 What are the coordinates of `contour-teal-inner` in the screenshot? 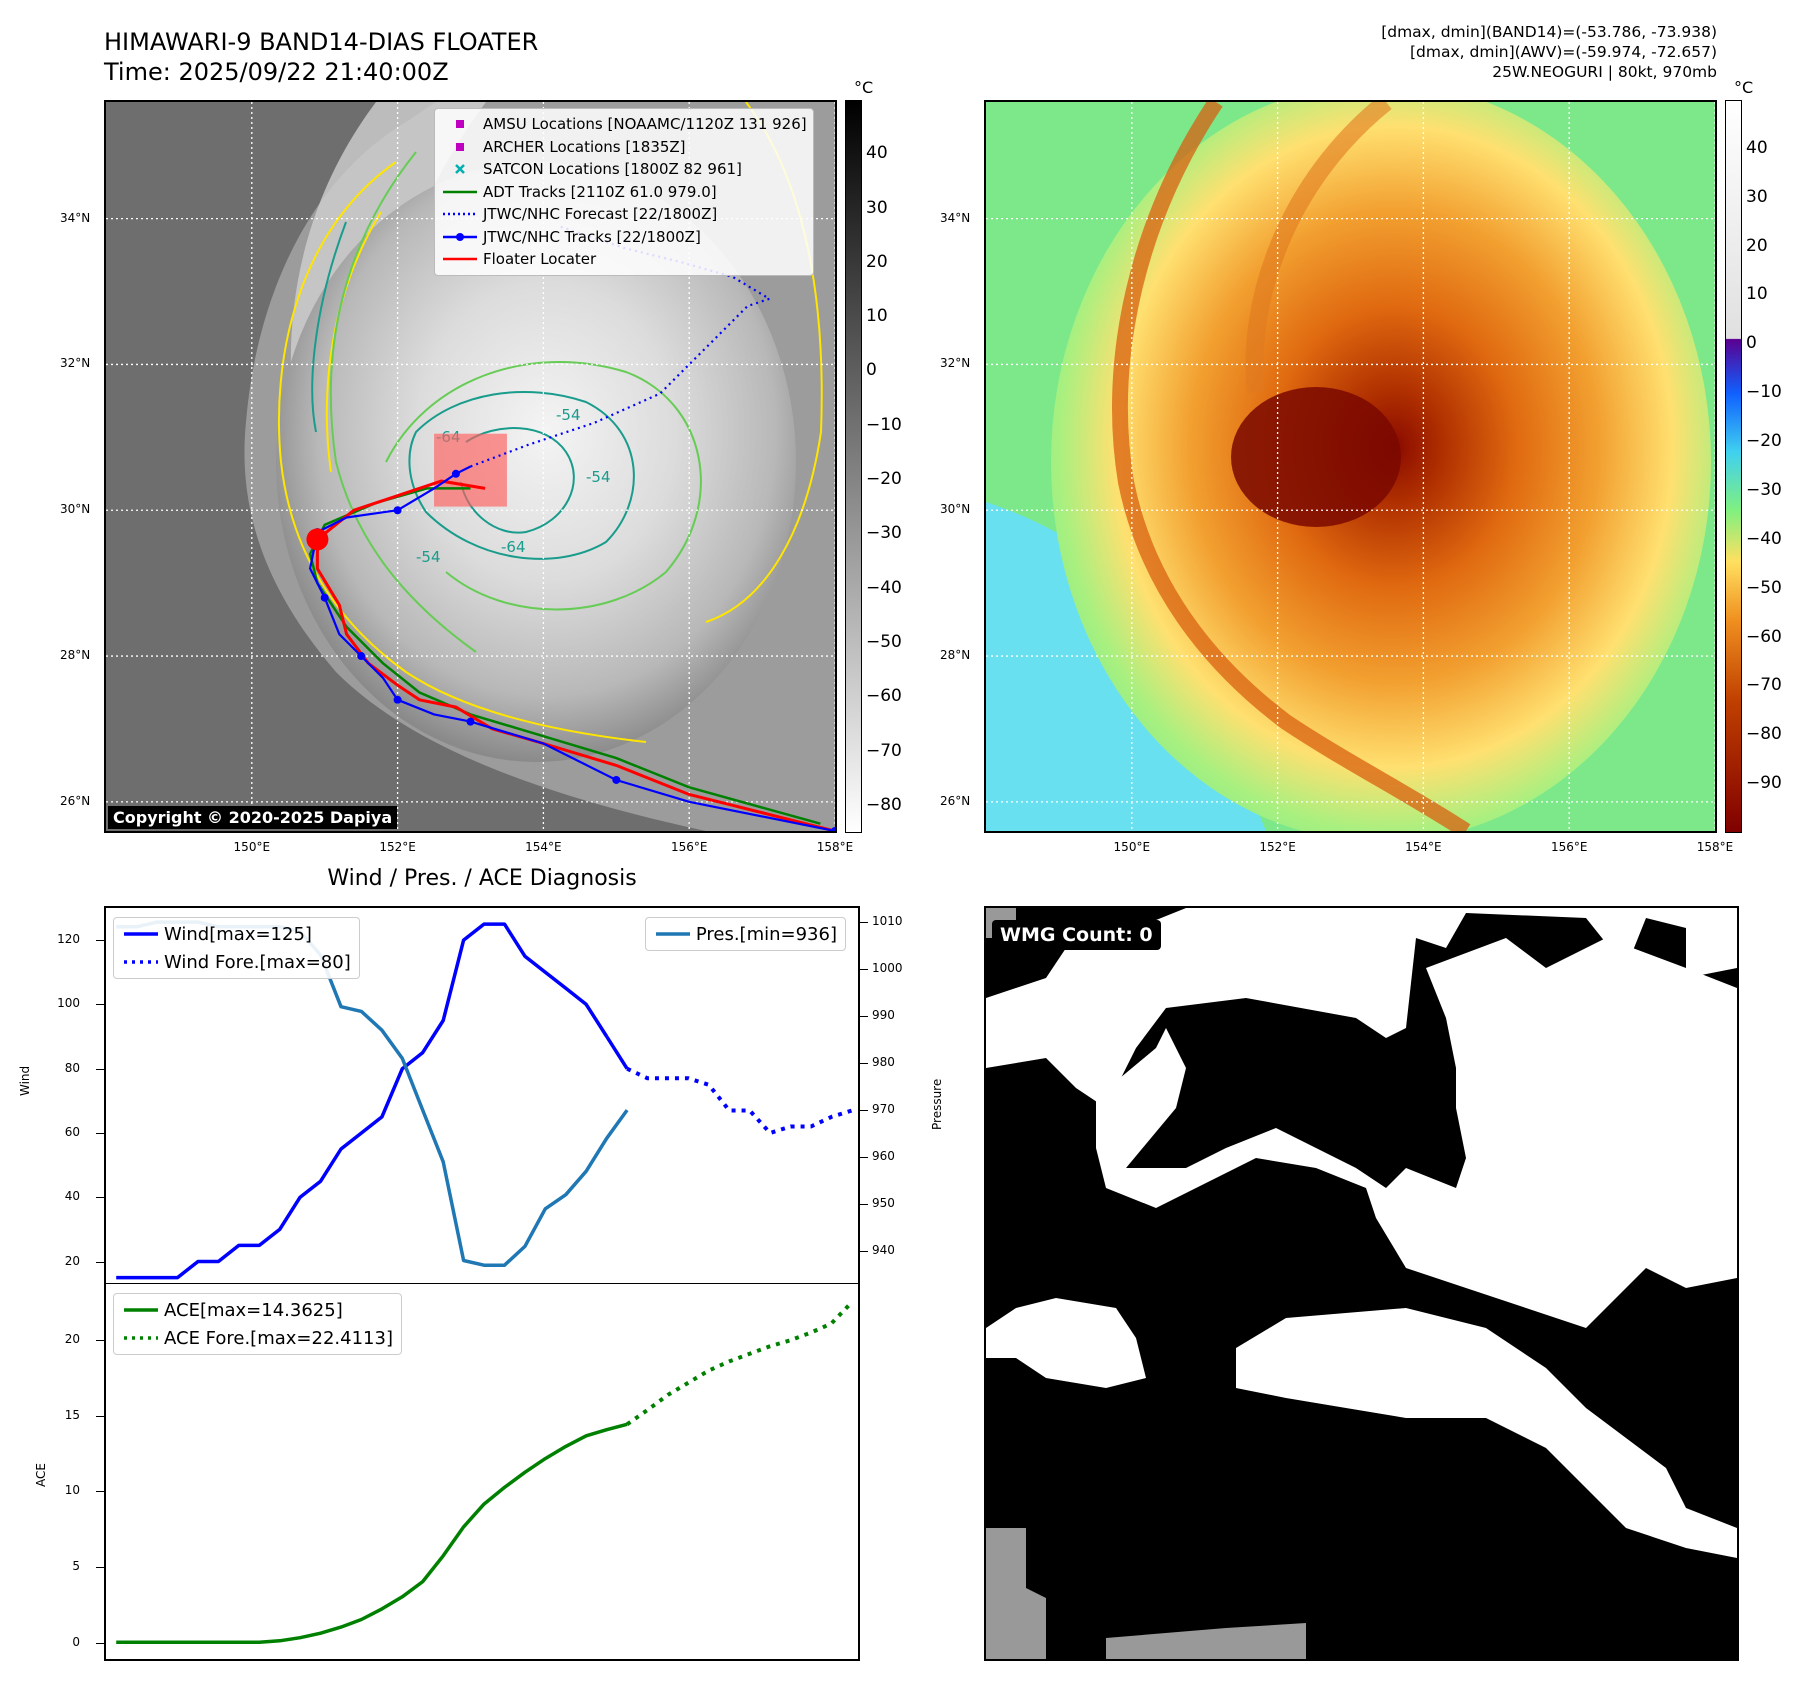 It's located at (517, 480).